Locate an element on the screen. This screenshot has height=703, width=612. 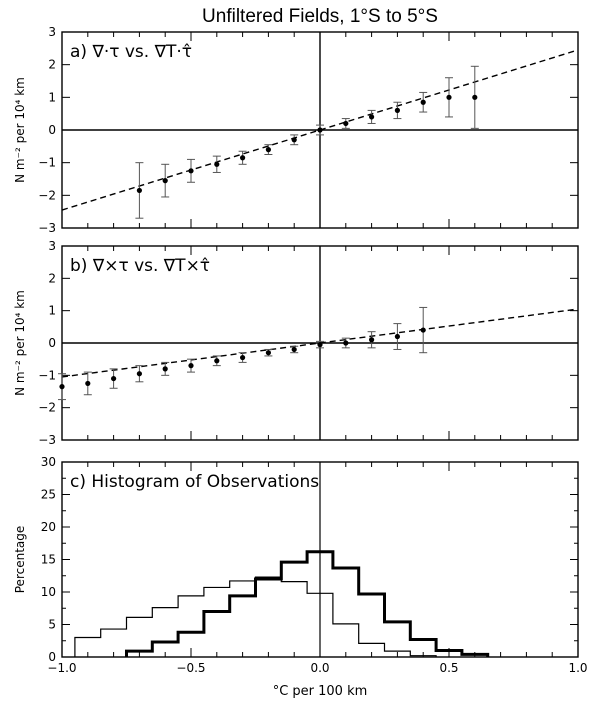
x-axis-label: °C per 100 km is located at coordinates (320, 691).